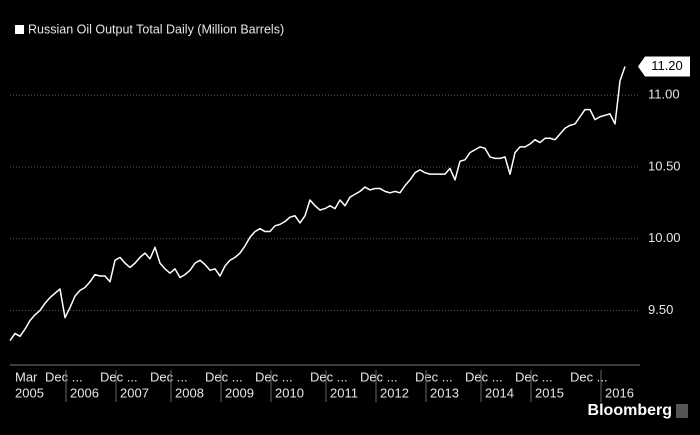 The width and height of the screenshot is (700, 435). What do you see at coordinates (682, 411) in the screenshot?
I see `logo-icon` at bounding box center [682, 411].